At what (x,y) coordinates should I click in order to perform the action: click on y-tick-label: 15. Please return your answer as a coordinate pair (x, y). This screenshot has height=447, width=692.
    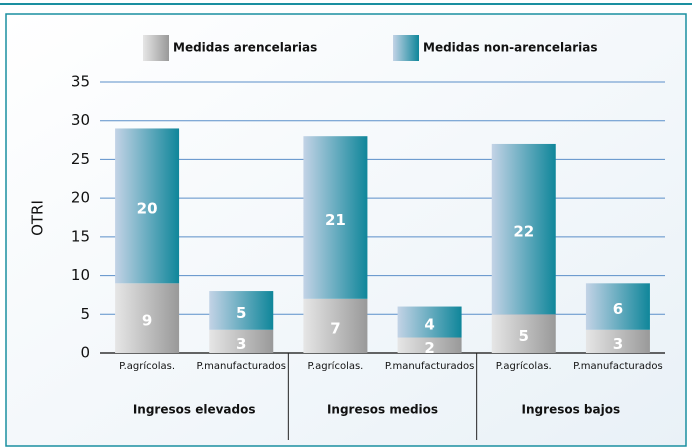
    Looking at the image, I should click on (80, 236).